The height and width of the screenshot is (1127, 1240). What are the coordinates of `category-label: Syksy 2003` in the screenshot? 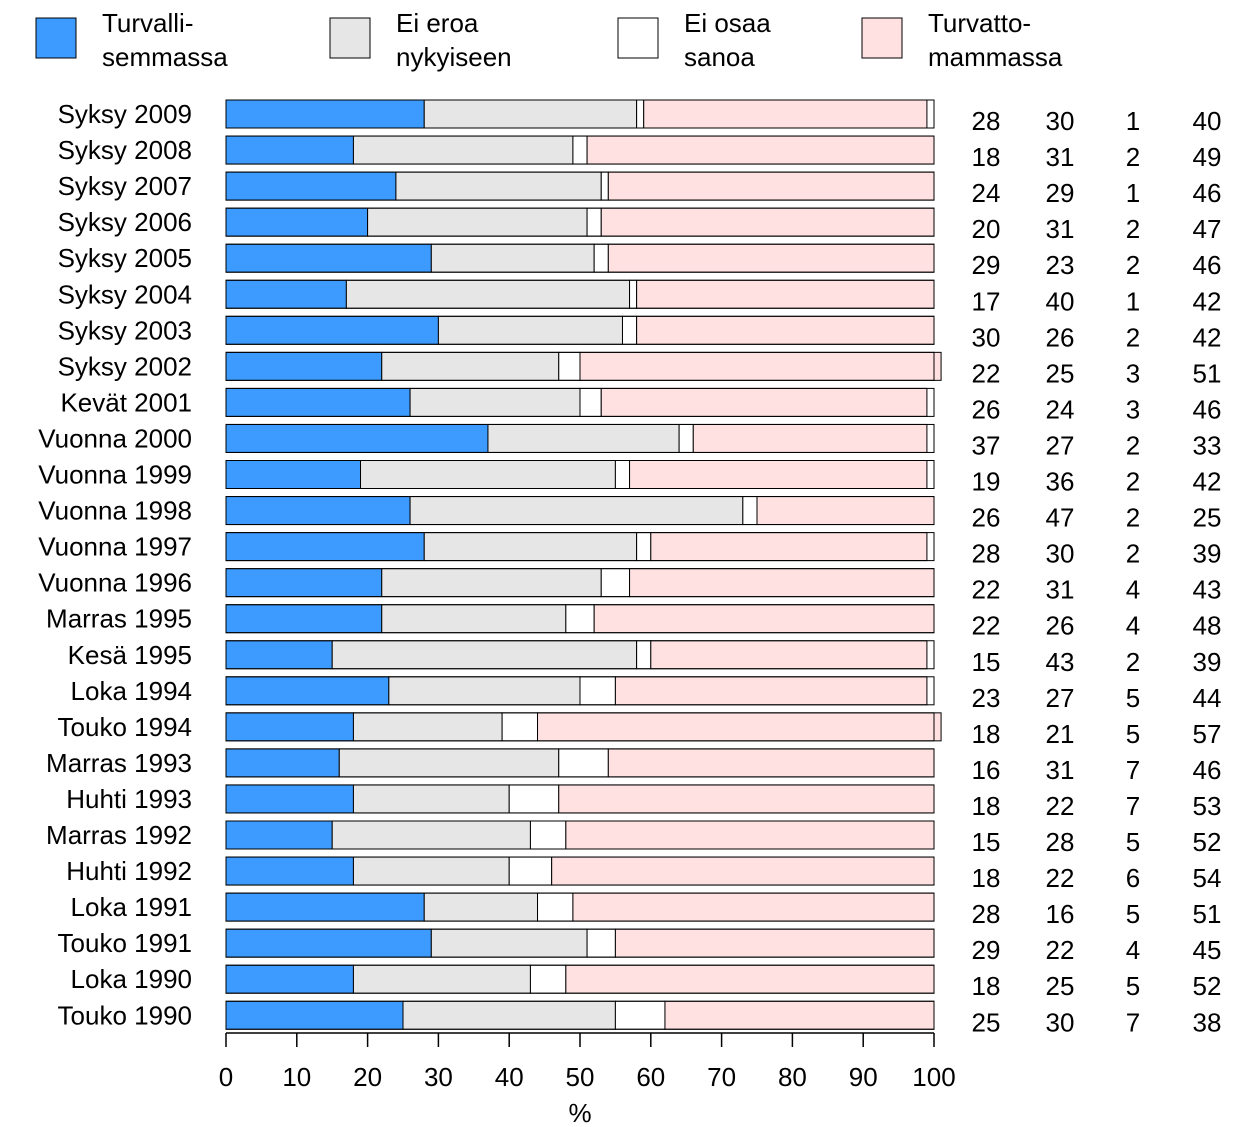 It's located at (125, 330).